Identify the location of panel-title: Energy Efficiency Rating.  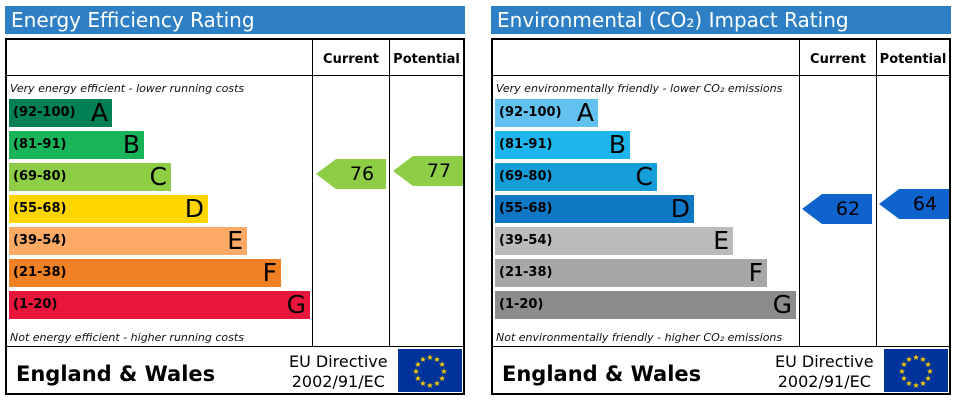
(235, 20).